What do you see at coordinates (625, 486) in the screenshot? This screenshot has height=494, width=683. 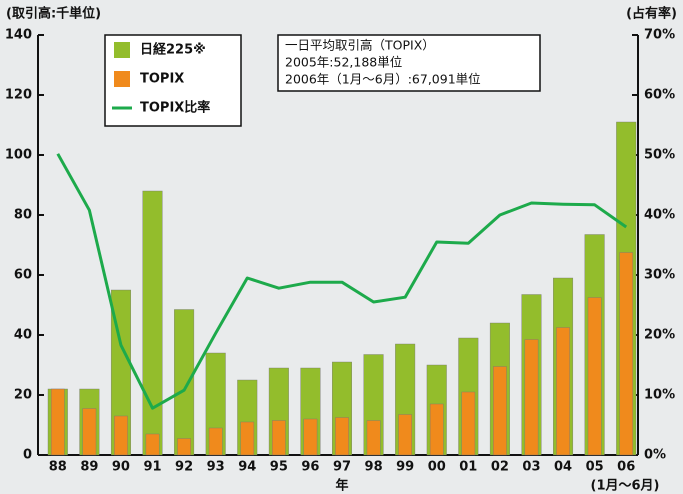 I see `x-note: (1月〜6月)` at bounding box center [625, 486].